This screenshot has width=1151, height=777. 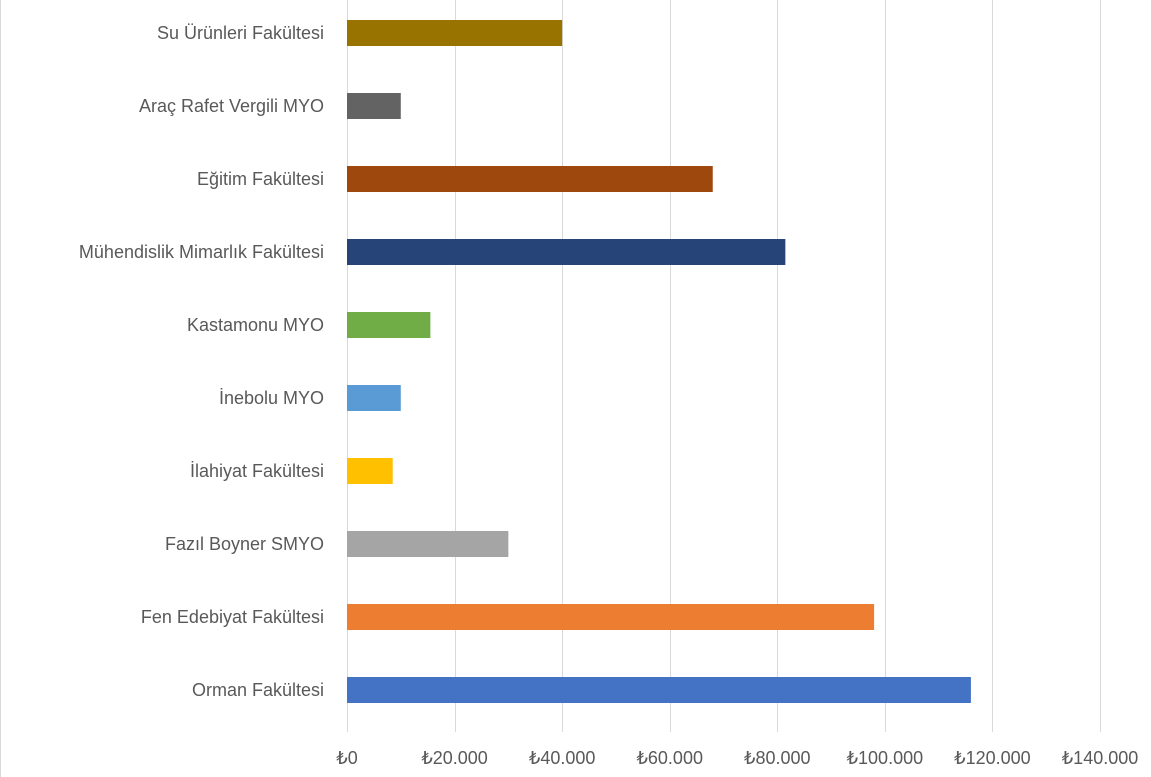 What do you see at coordinates (669, 758) in the screenshot?
I see `x-tick-label-3: ₺60.000` at bounding box center [669, 758].